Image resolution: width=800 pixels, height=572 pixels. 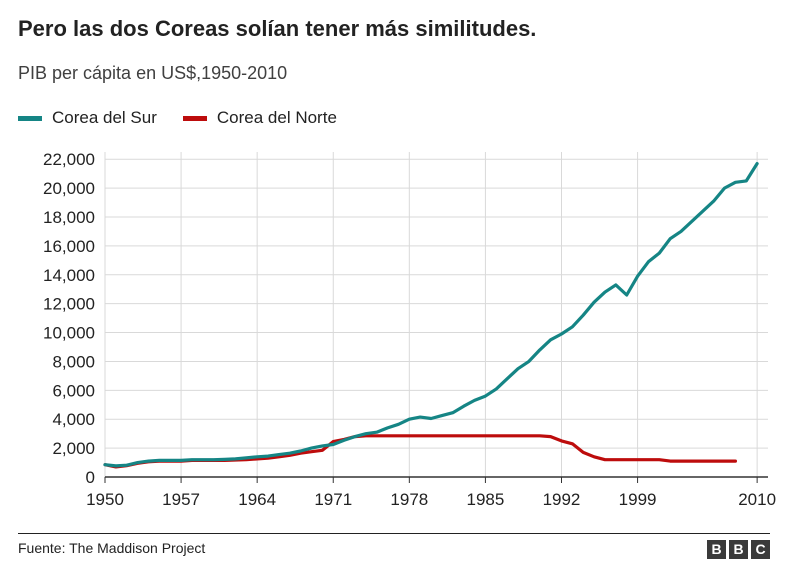 I want to click on y-tick-label: 18,000, so click(x=69, y=217).